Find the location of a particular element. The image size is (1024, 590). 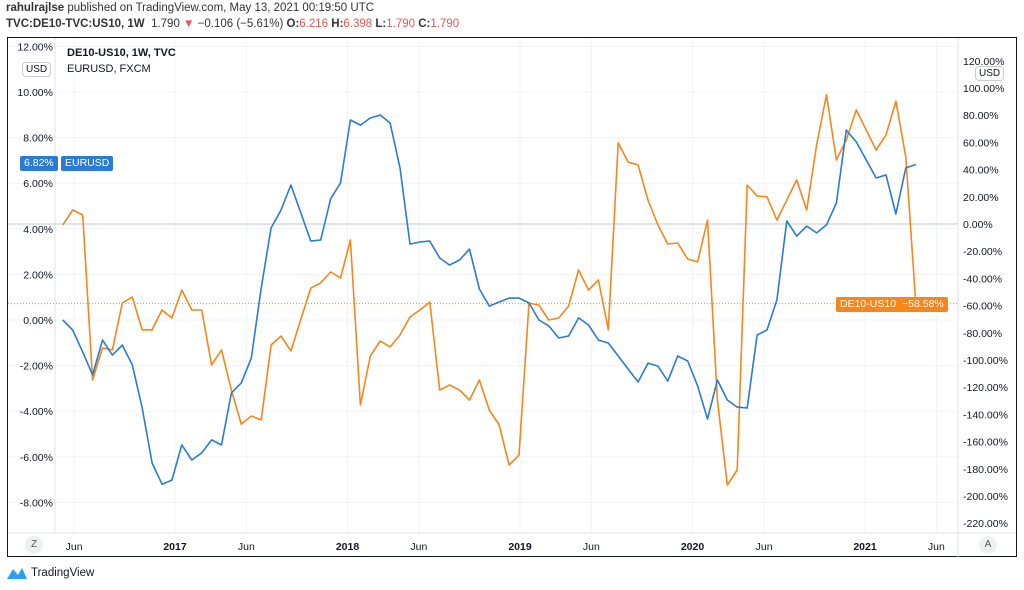

left-axis-tick: 2.00% is located at coordinates (38, 275).